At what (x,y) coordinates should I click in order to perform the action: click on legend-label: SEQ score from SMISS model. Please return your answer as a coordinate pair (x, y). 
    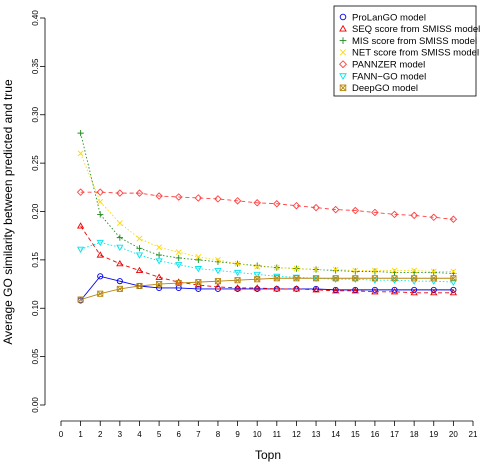
    Looking at the image, I should click on (416, 29).